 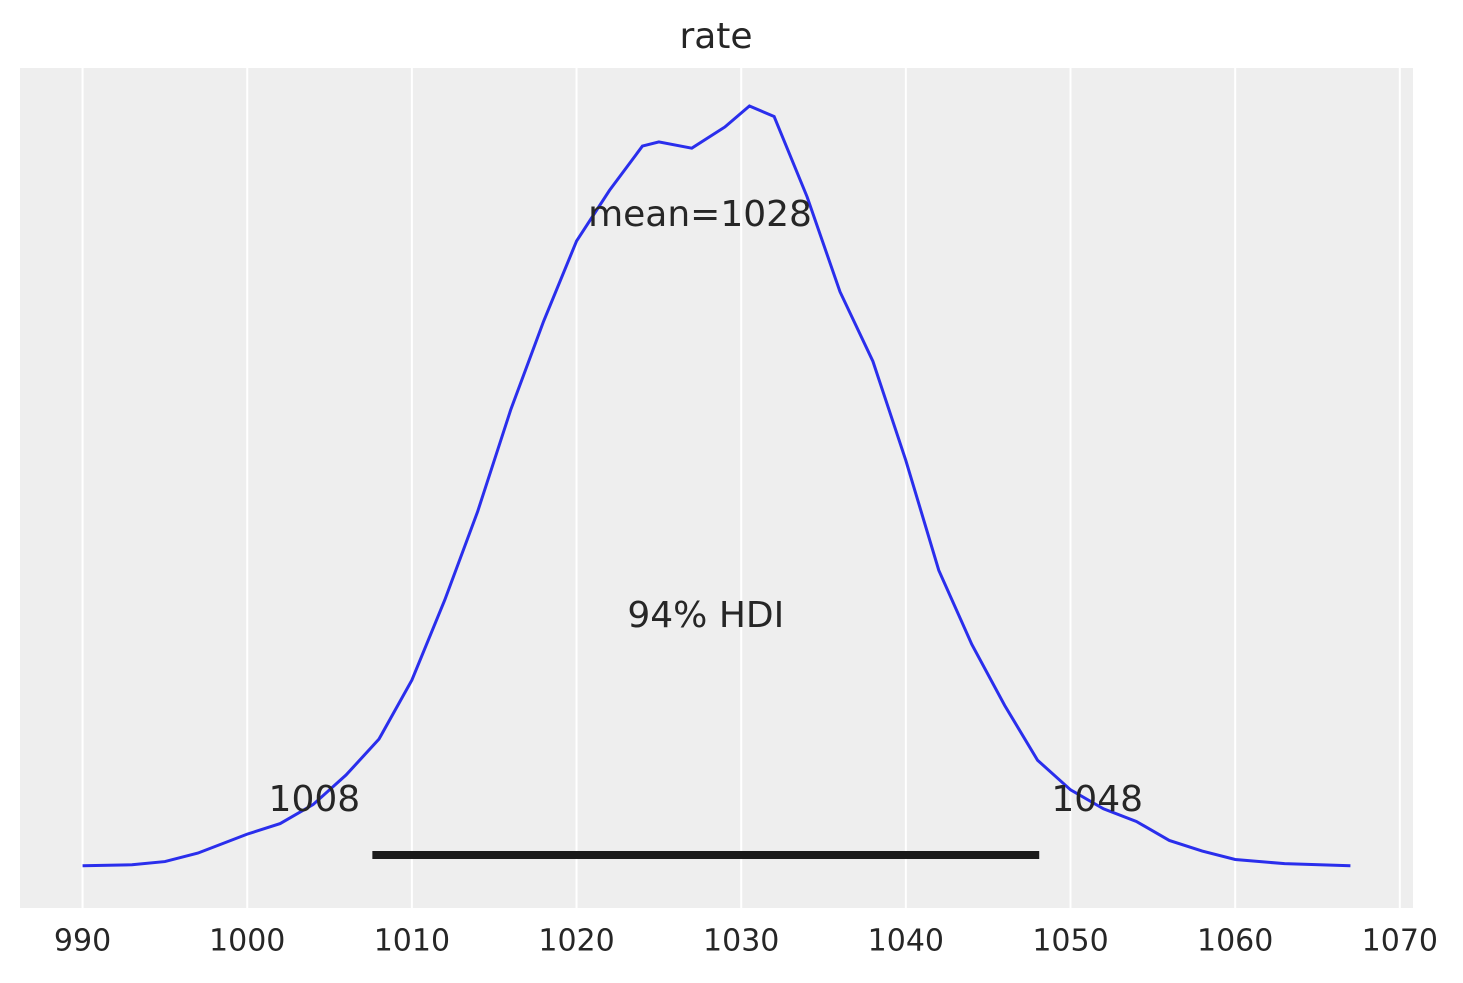 I want to click on x-tick-label: 1040, so click(x=906, y=941).